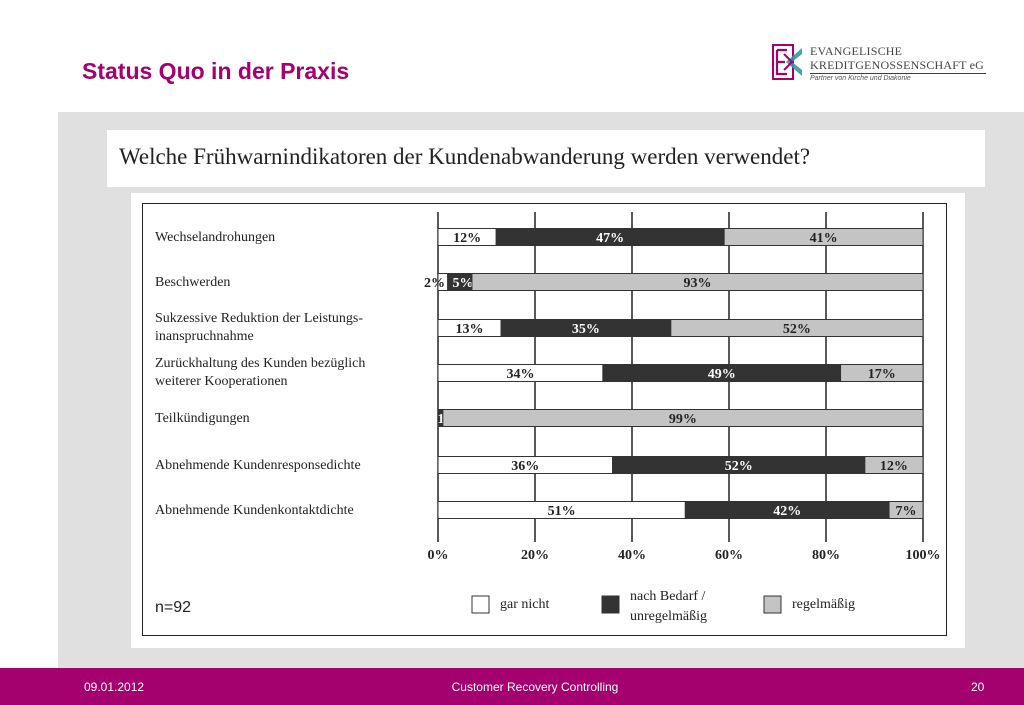 This screenshot has width=1024, height=705. I want to click on slide-title: Status Quo in der Praxis, so click(216, 71).